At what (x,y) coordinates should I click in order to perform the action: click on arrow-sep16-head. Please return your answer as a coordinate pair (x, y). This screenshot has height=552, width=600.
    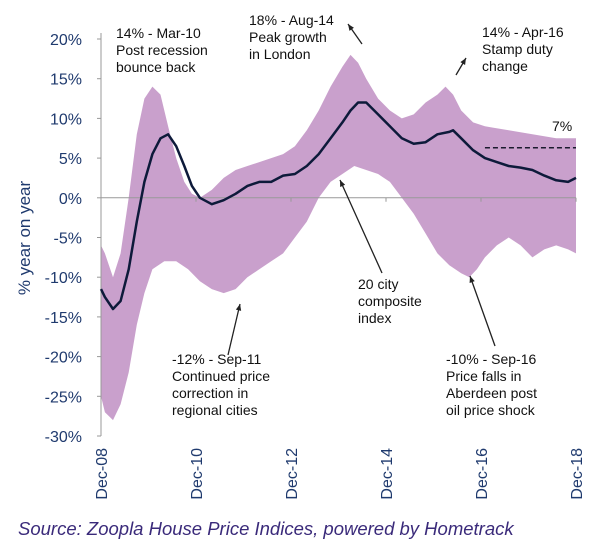
    Looking at the image, I should click on (472, 279).